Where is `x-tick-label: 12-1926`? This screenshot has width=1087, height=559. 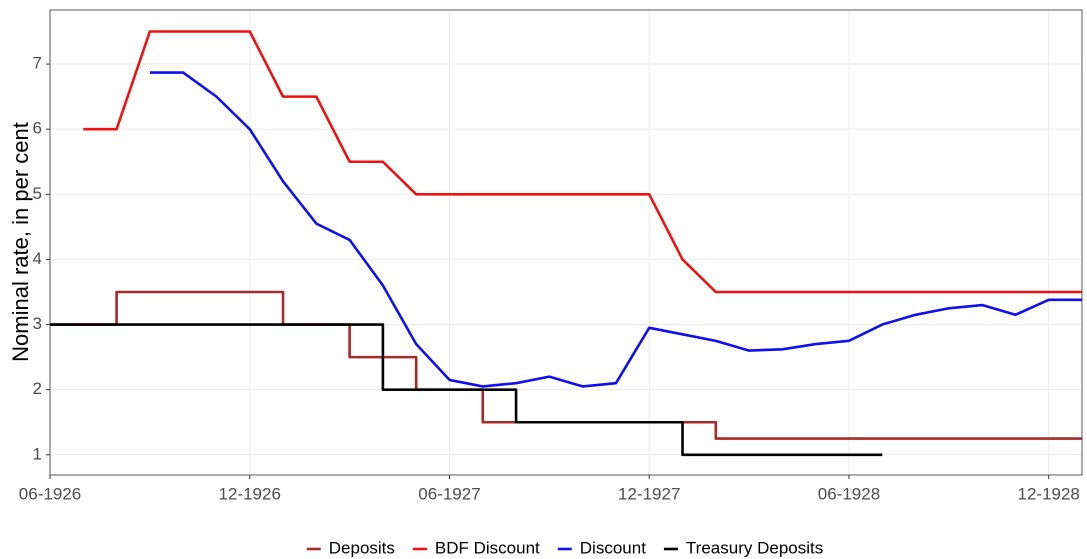 x-tick-label: 12-1926 is located at coordinates (250, 493).